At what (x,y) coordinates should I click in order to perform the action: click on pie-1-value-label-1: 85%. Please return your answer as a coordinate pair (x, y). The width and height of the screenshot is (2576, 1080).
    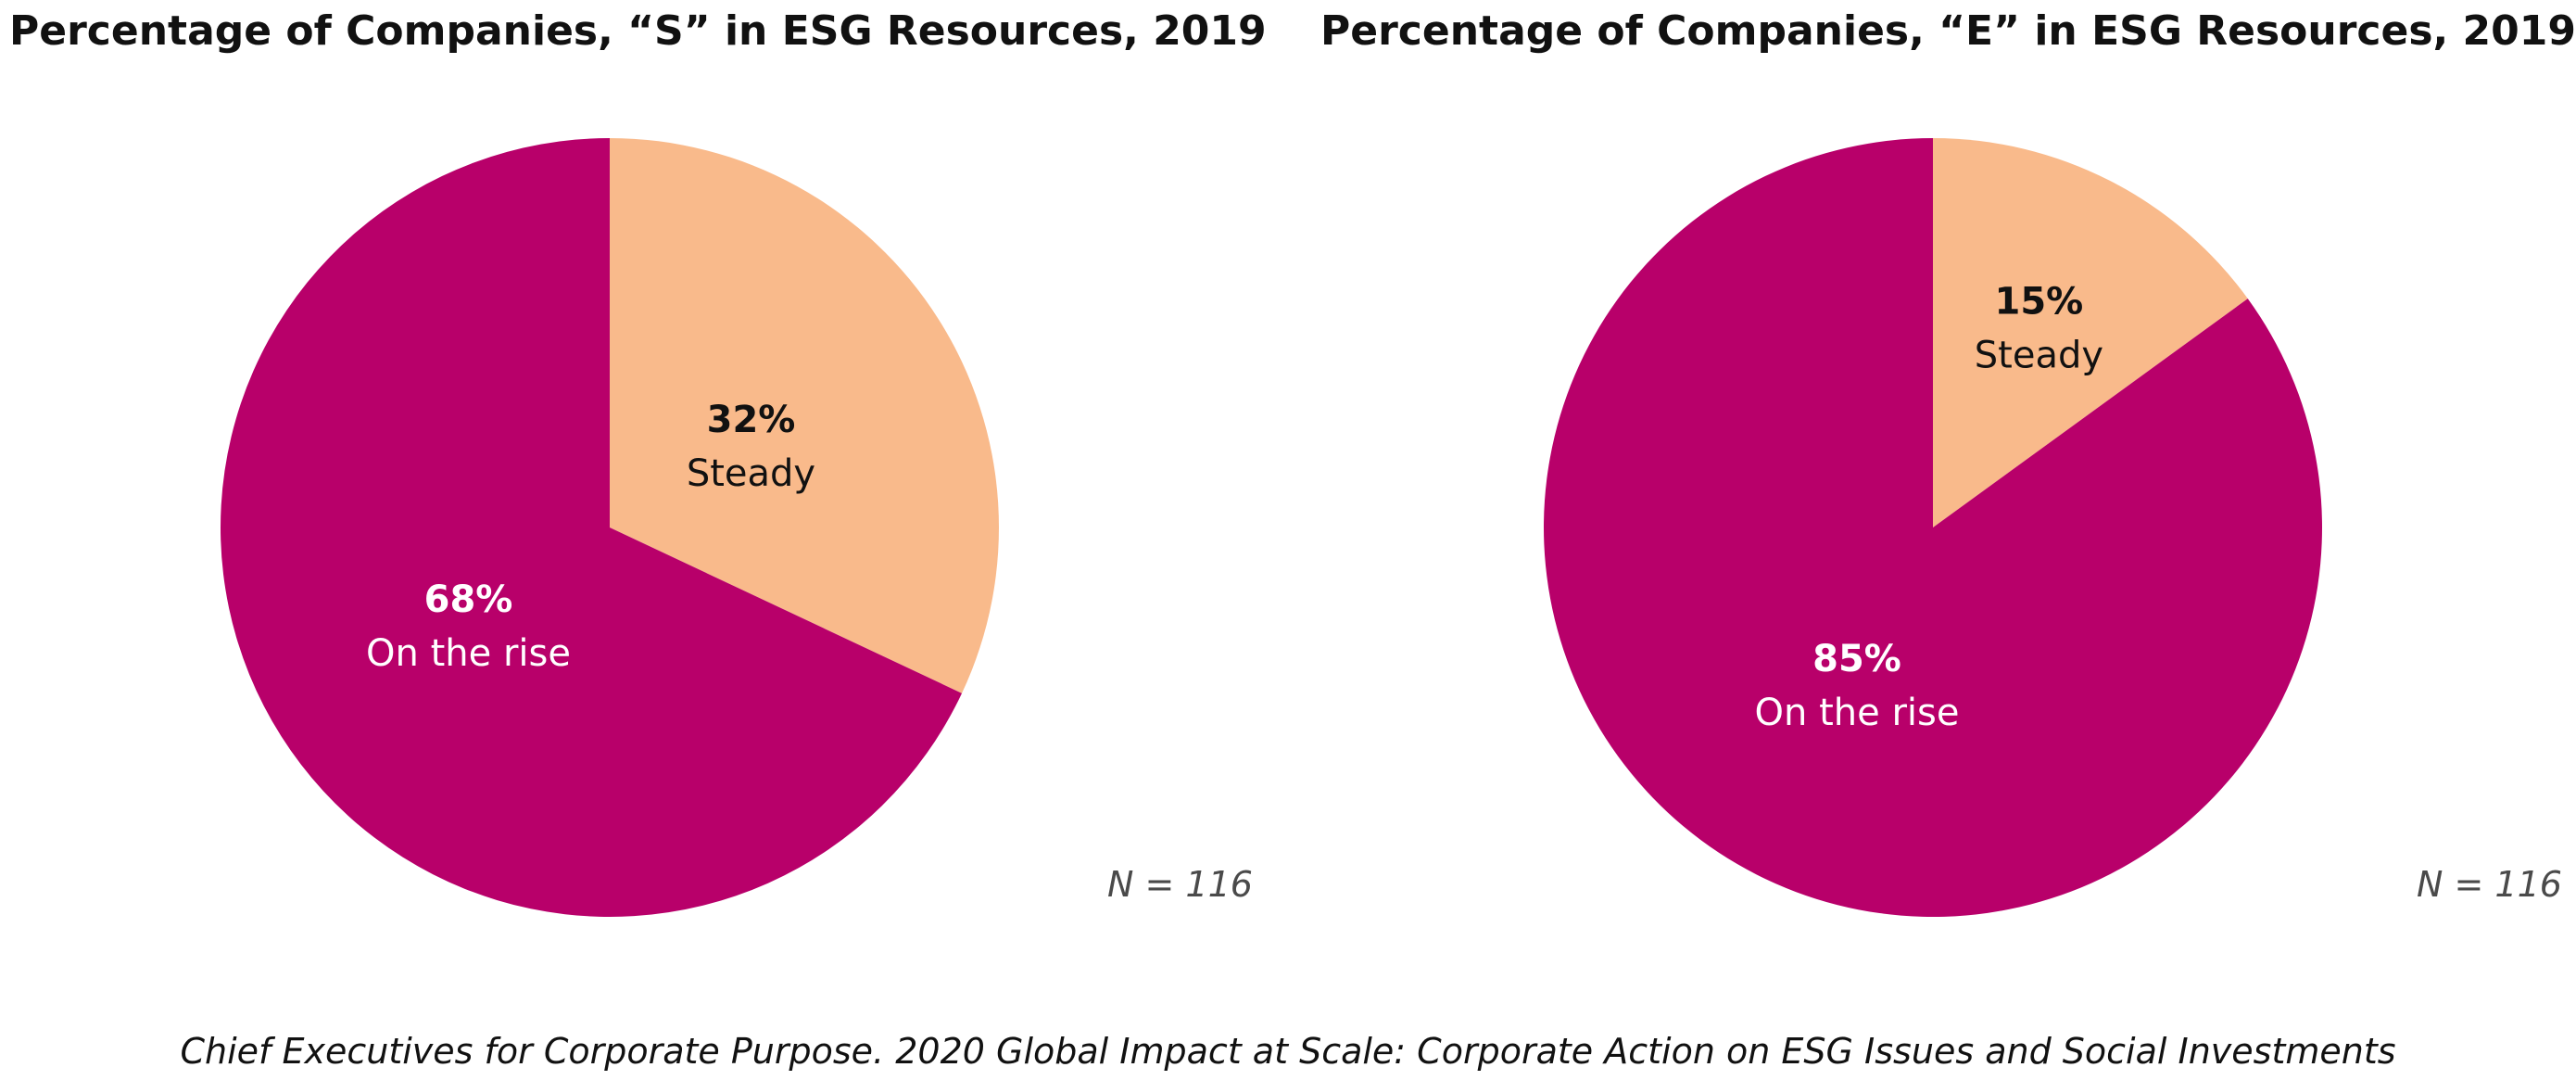
    Looking at the image, I should click on (1856, 659).